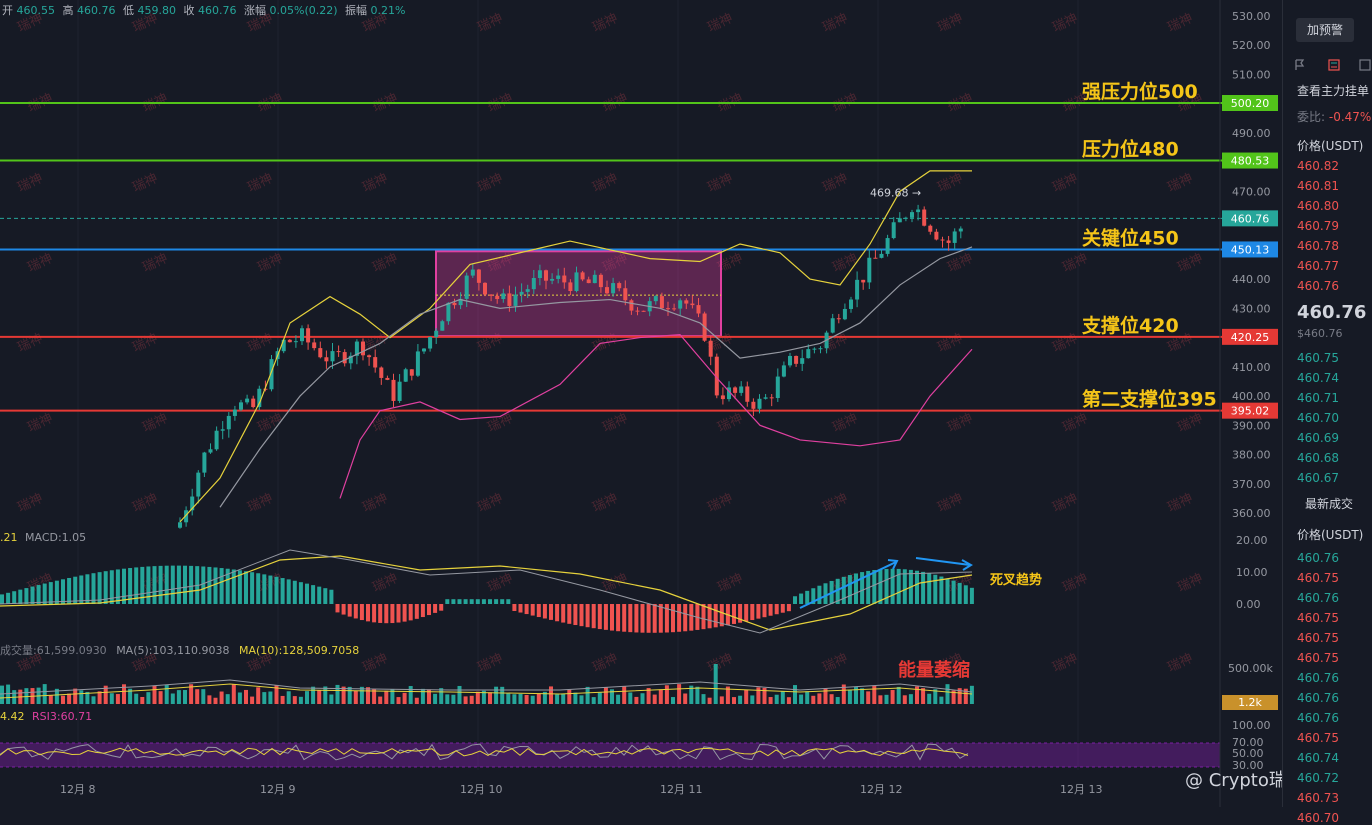  Describe the element at coordinates (1300, 65) in the screenshot. I see `flag-icon` at that location.